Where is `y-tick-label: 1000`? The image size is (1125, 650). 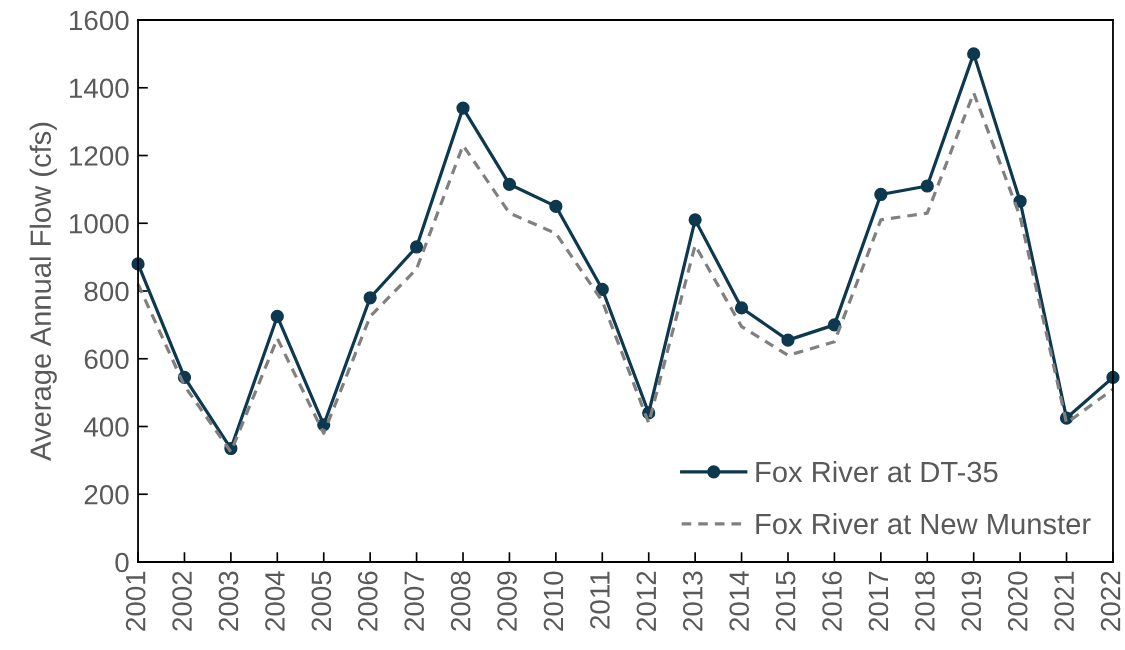
y-tick-label: 1000 is located at coordinates (99, 223).